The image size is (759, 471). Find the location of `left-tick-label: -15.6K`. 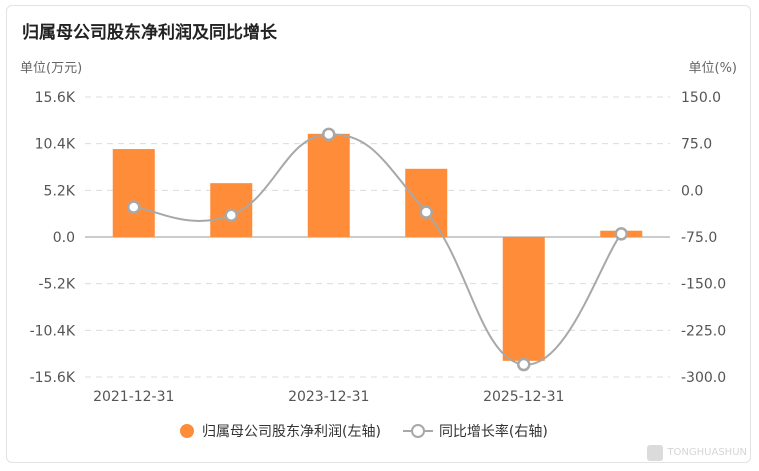

left-tick-label: -15.6K is located at coordinates (53, 378).